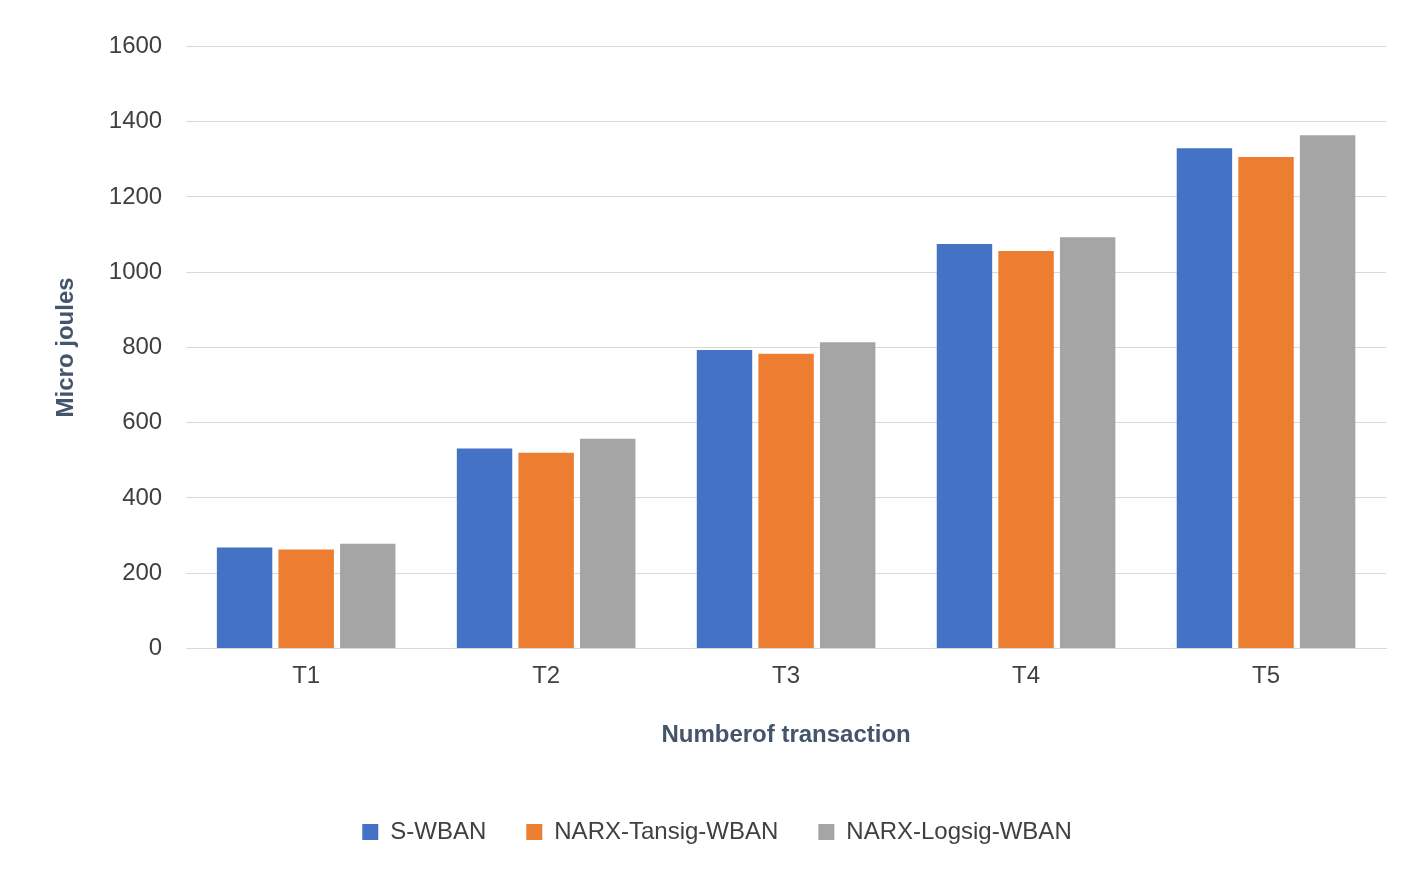 This screenshot has height=882, width=1424. What do you see at coordinates (142, 496) in the screenshot?
I see `y-tick-label: 400` at bounding box center [142, 496].